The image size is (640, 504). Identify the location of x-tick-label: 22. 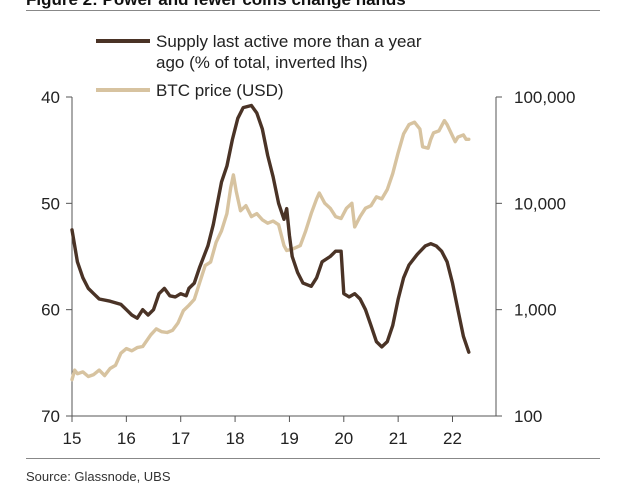
(452, 438).